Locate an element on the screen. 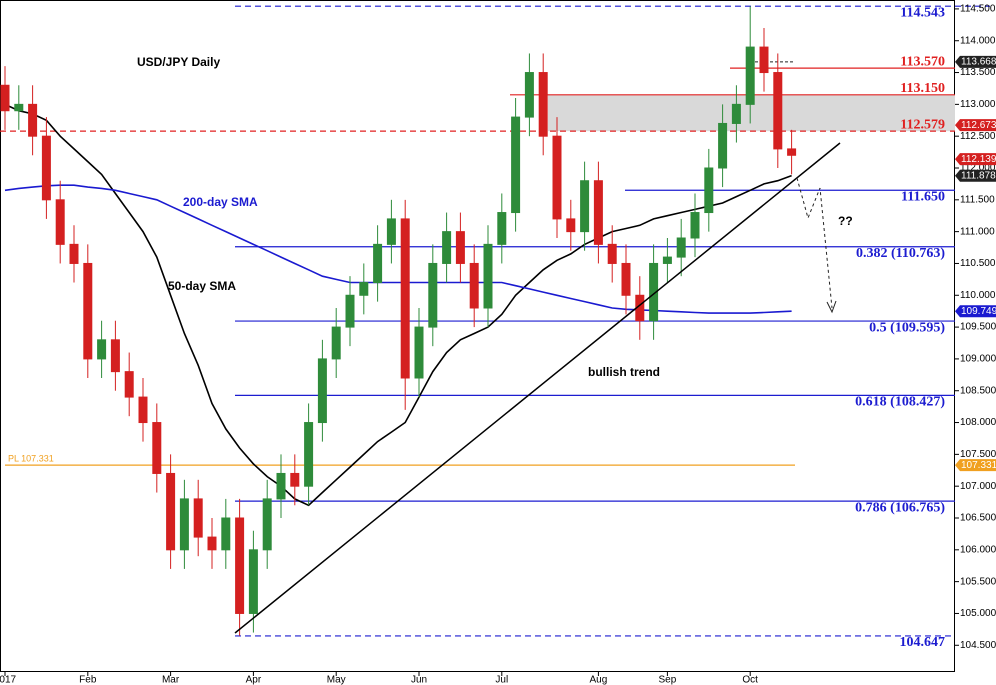  x-tick-label: Jul is located at coordinates (501, 680).